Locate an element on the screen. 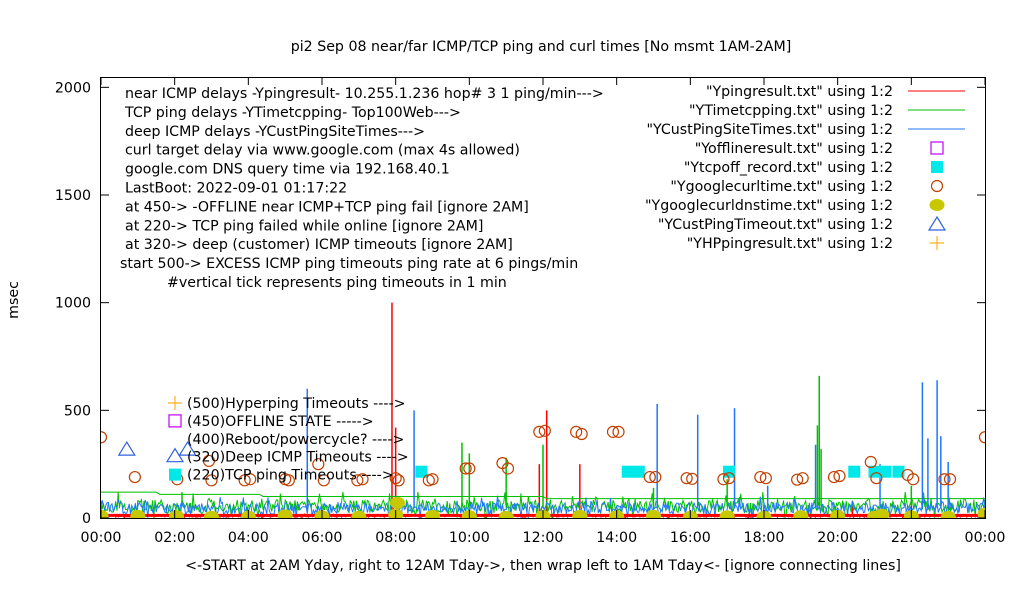 Image resolution: width=1020 pixels, height=600 pixels. x-tick-label: 12:00 is located at coordinates (543, 538).